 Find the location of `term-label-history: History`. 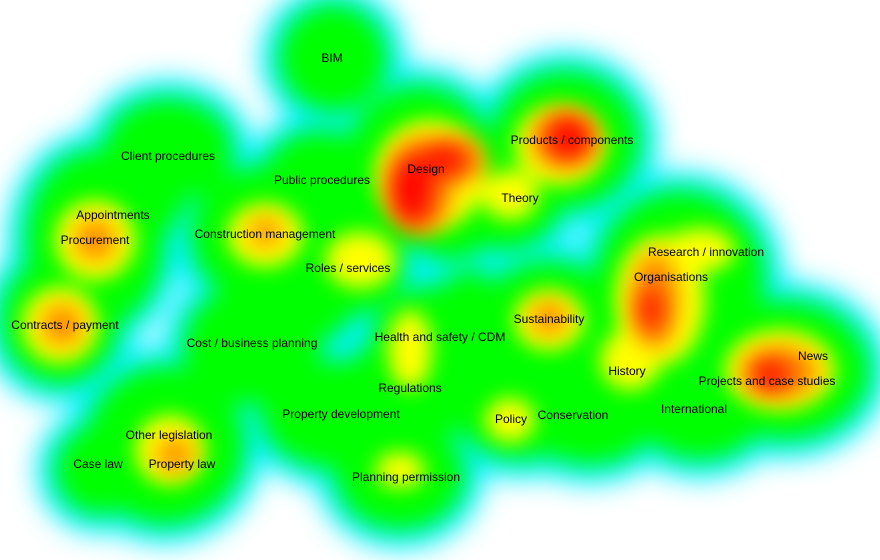

term-label-history: History is located at coordinates (626, 371).